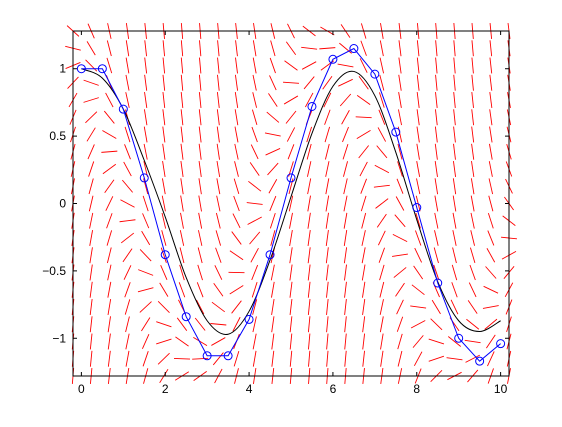  I want to click on x-tick-label: 0, so click(81, 389).